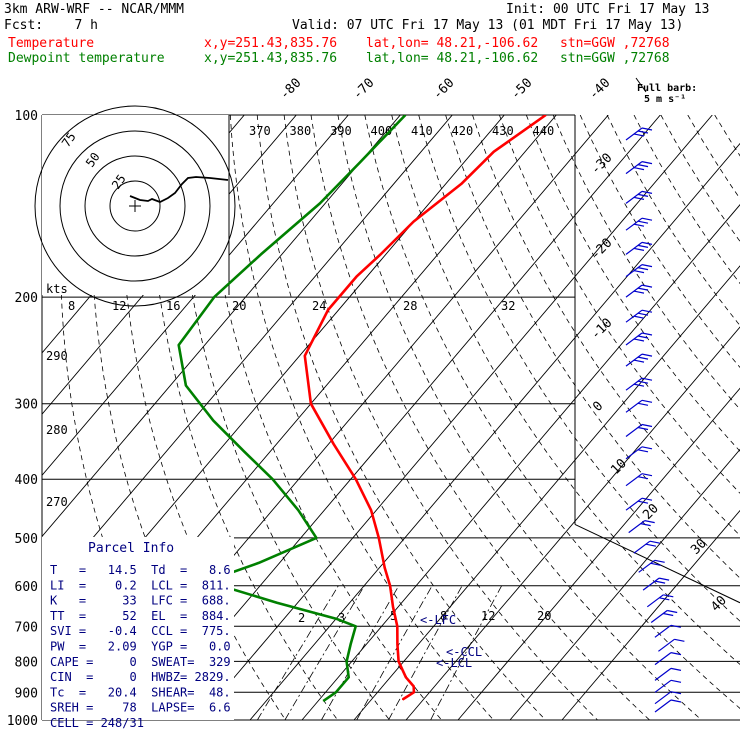 The width and height of the screenshot is (740, 740). Describe the element at coordinates (601, 249) in the screenshot. I see `isotherm-label: -20` at that location.